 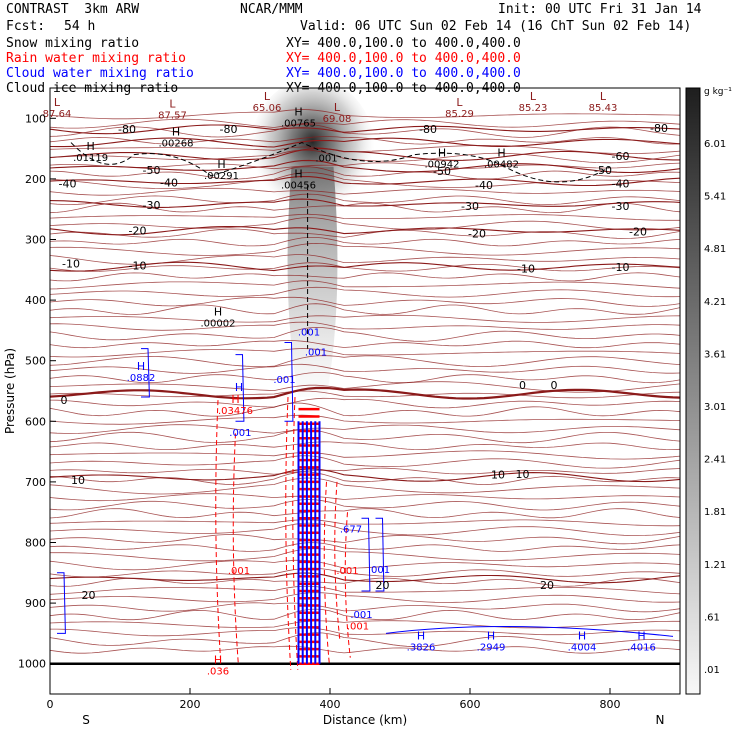 I want to click on ice-plume-core, so click(x=312, y=153).